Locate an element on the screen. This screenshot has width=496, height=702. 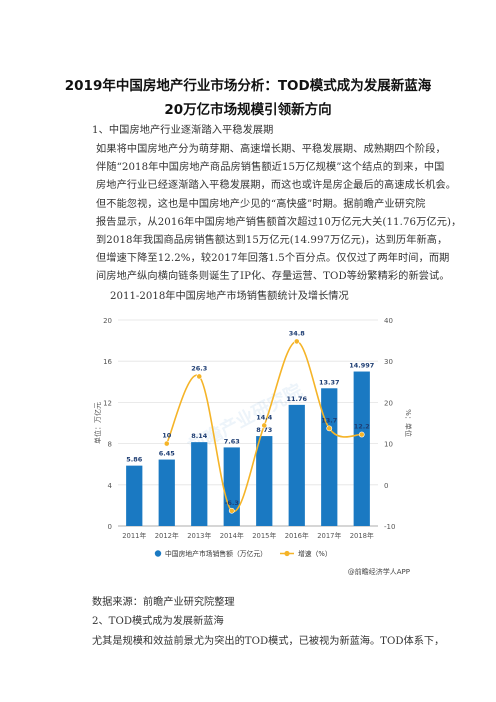
y-tick-label: 0 is located at coordinates (110, 527).